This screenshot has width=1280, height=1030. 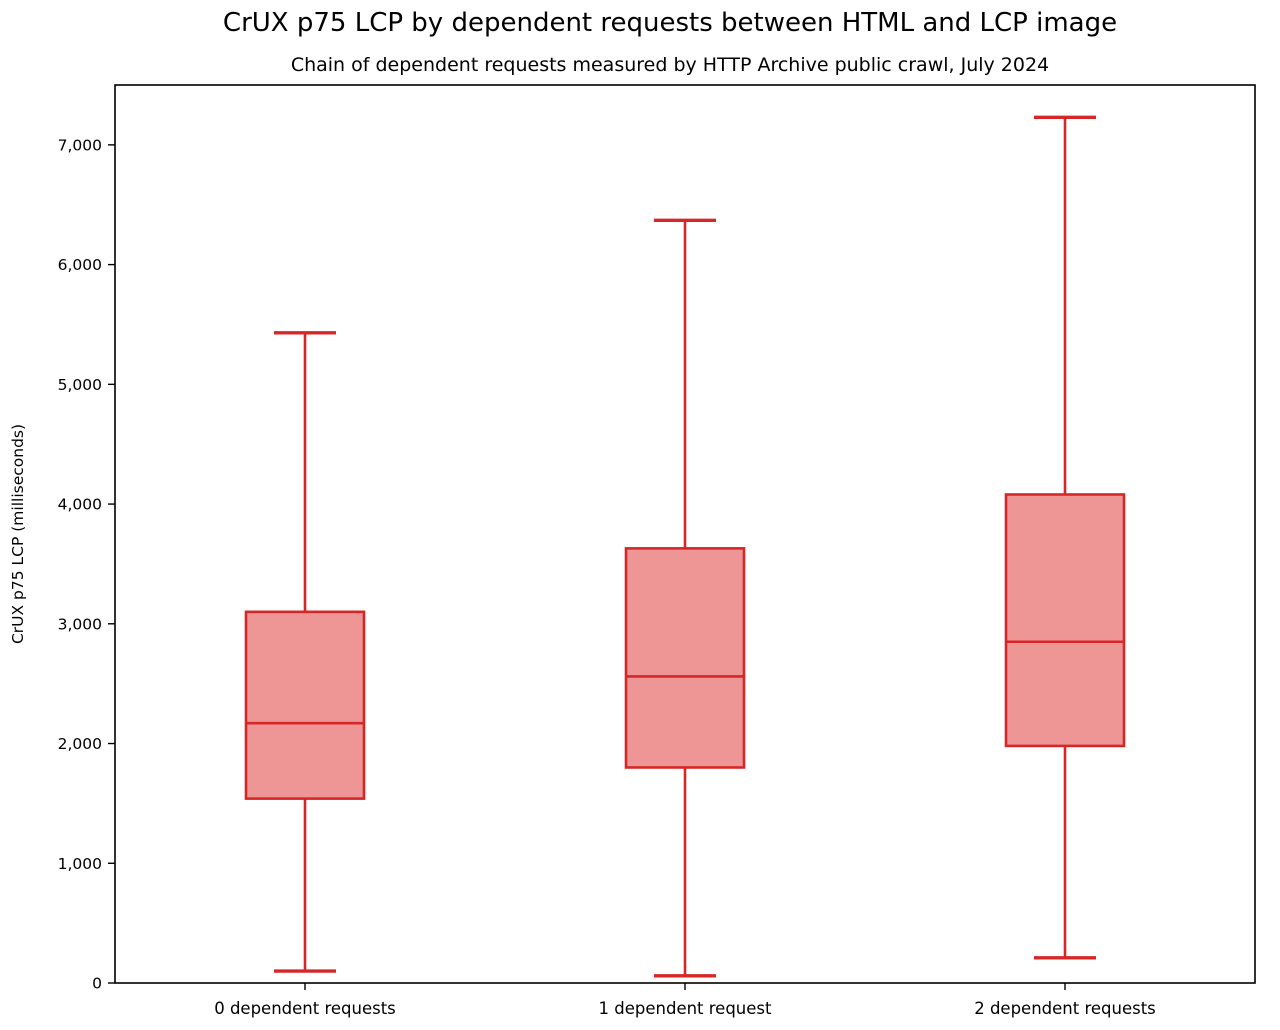 I want to click on y-tick-label: 4,000, so click(x=80, y=505).